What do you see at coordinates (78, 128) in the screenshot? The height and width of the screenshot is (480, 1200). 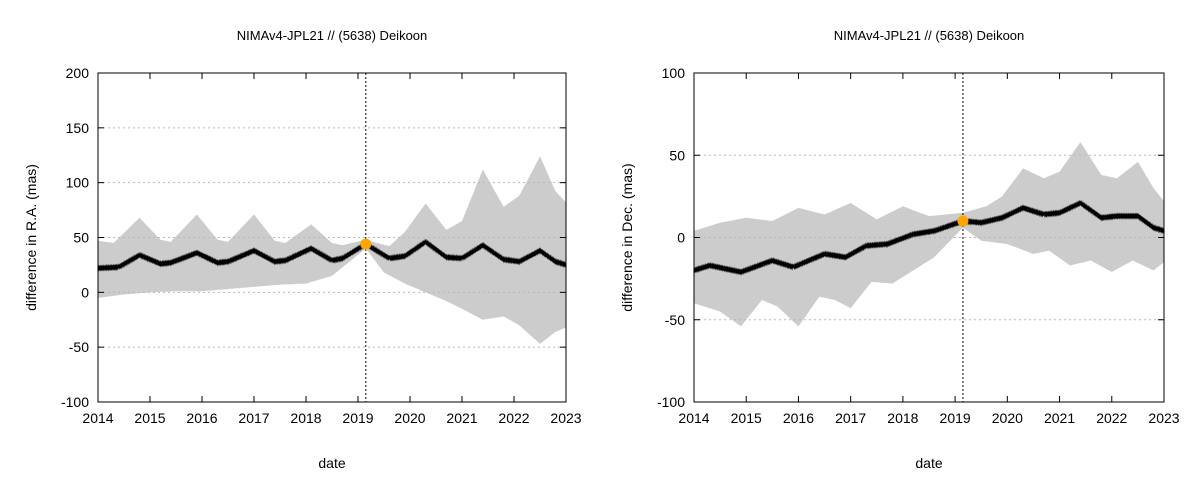 I see `y-tick-label: 150` at bounding box center [78, 128].